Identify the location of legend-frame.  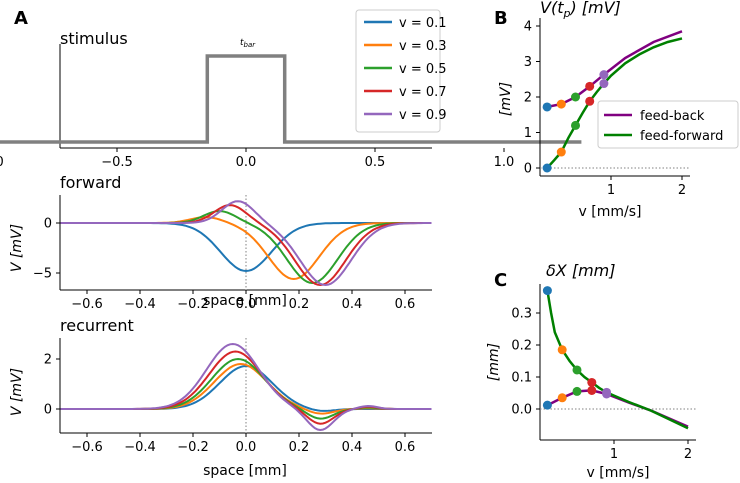
(398, 71).